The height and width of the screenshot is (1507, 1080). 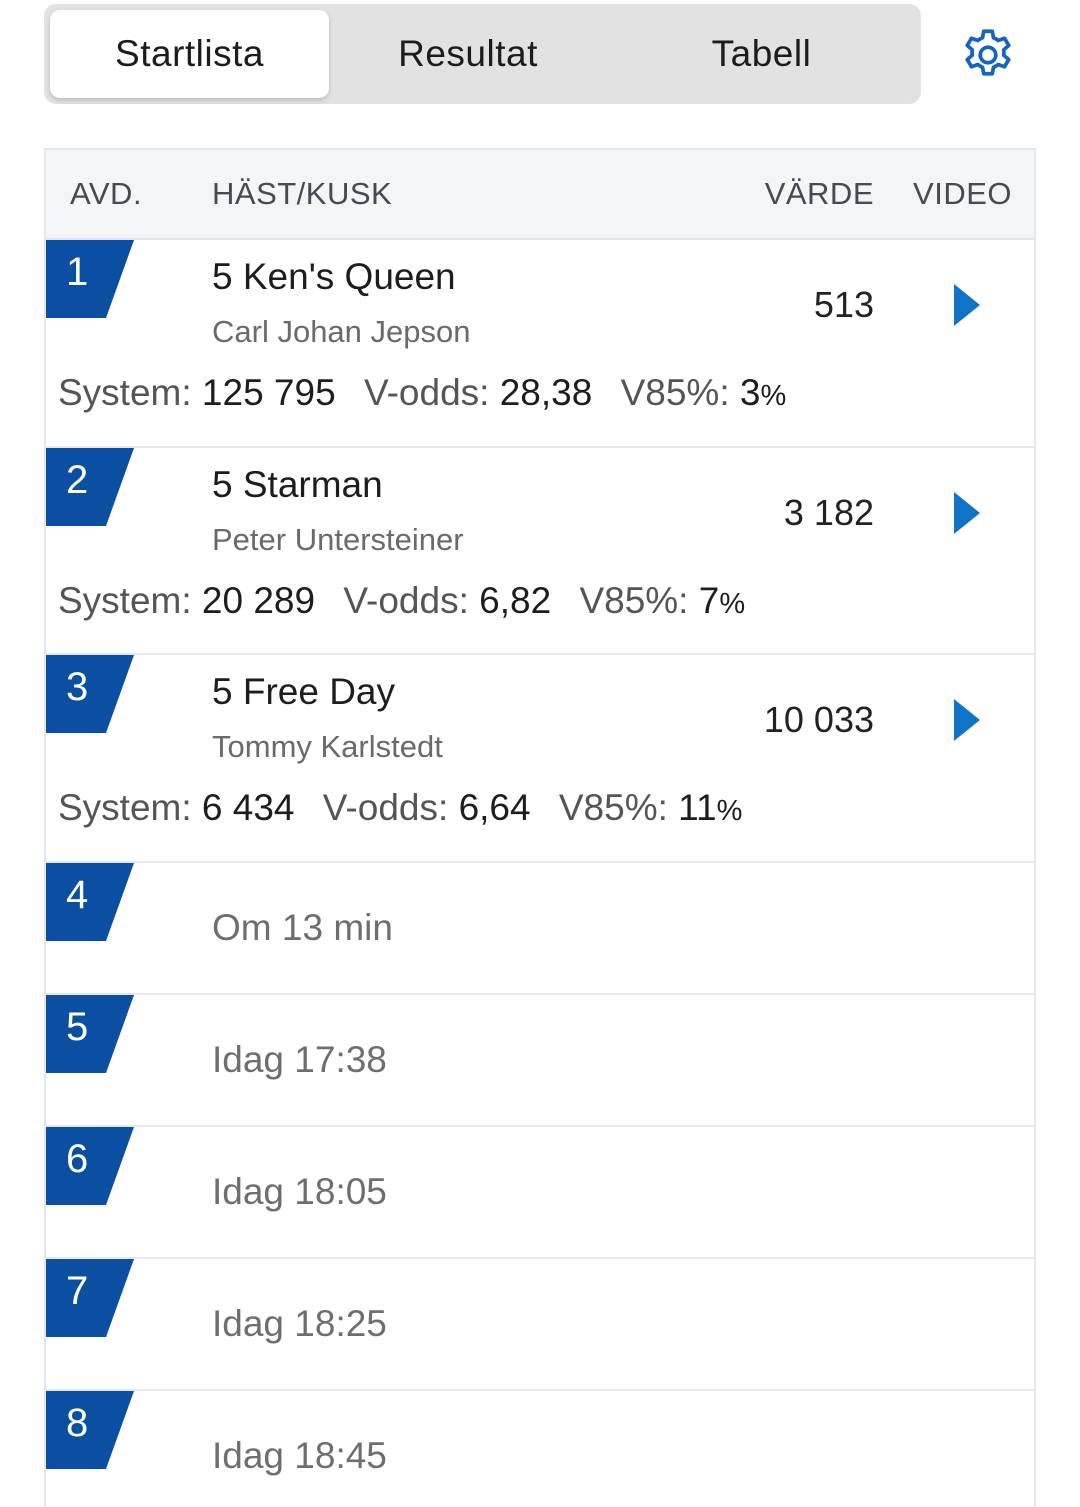 What do you see at coordinates (304, 691) in the screenshot?
I see `horse-name: 5 Free Day` at bounding box center [304, 691].